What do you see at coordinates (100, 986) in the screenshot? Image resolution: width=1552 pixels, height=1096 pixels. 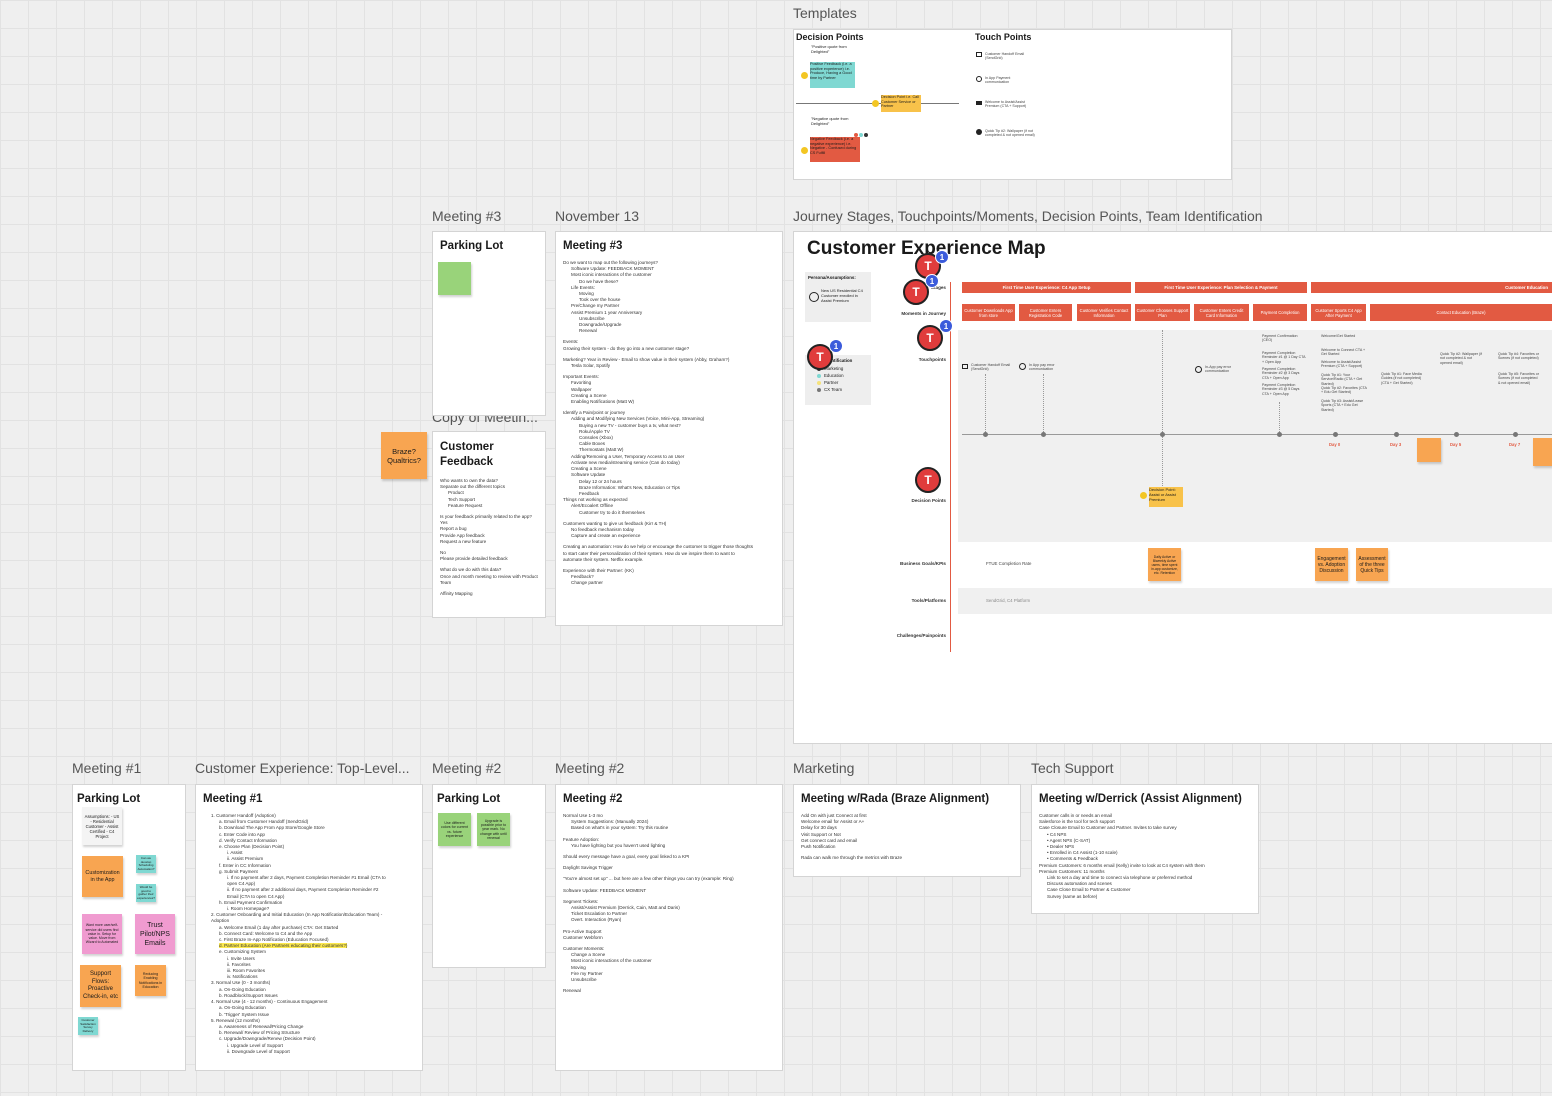 I see `idea-sticky: Support Flows: Proactive Check-in, etc` at bounding box center [100, 986].